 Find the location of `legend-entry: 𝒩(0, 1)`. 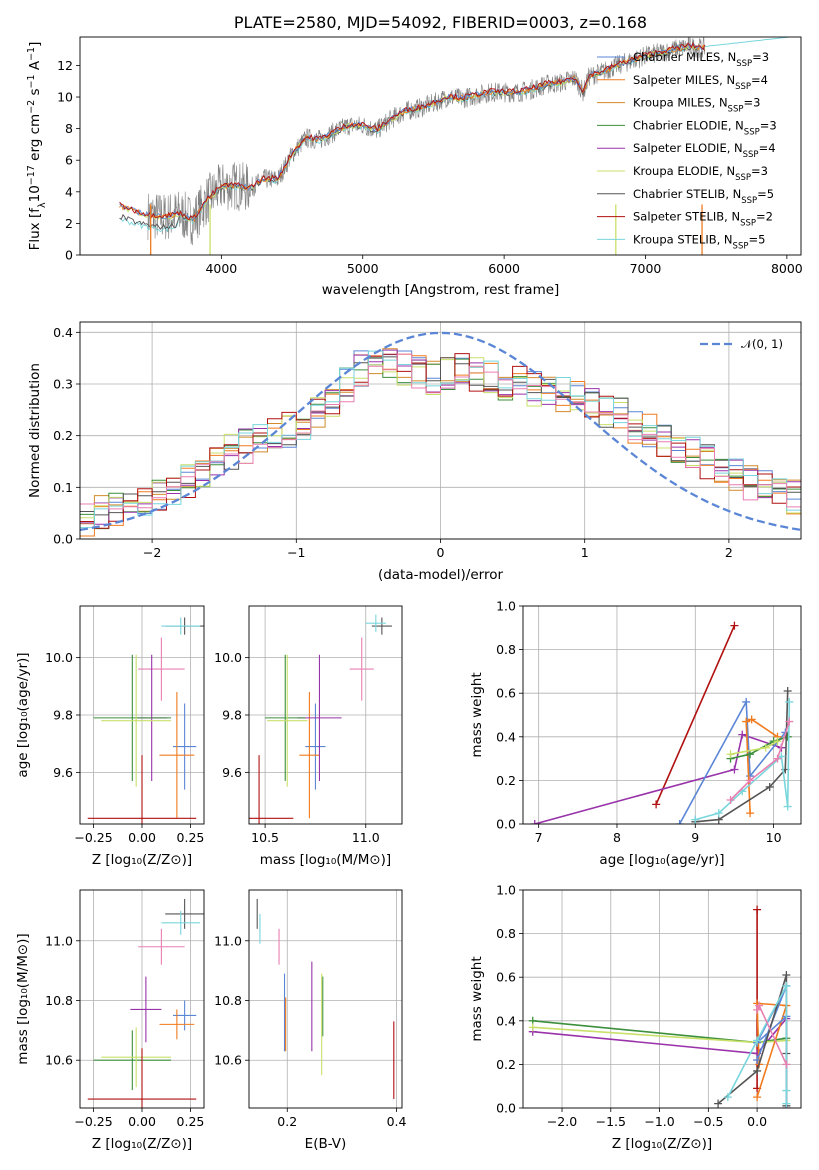

legend-entry: 𝒩(0, 1) is located at coordinates (762, 344).